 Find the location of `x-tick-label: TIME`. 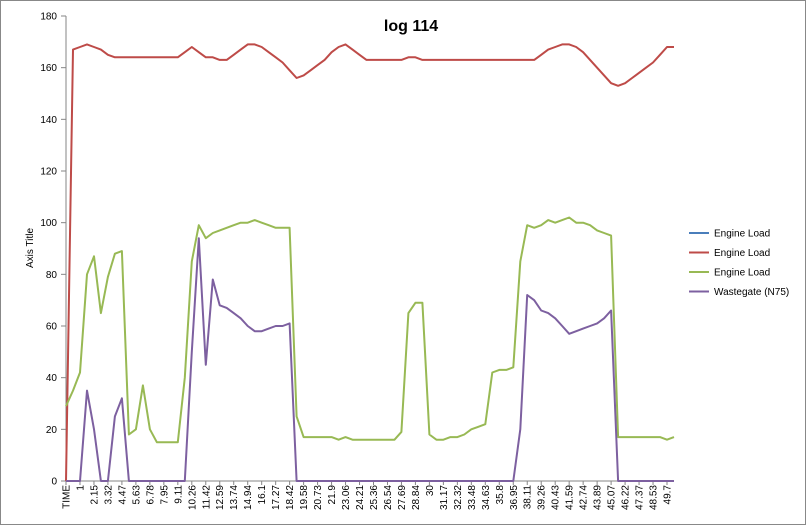

x-tick-label: TIME is located at coordinates (67, 497).